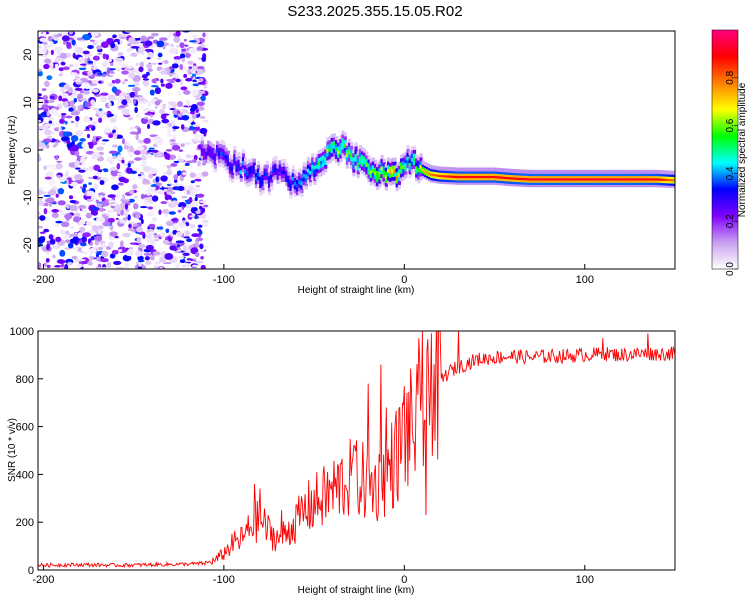  What do you see at coordinates (404, 580) in the screenshot?
I see `snr-x-tick-label: 0` at bounding box center [404, 580].